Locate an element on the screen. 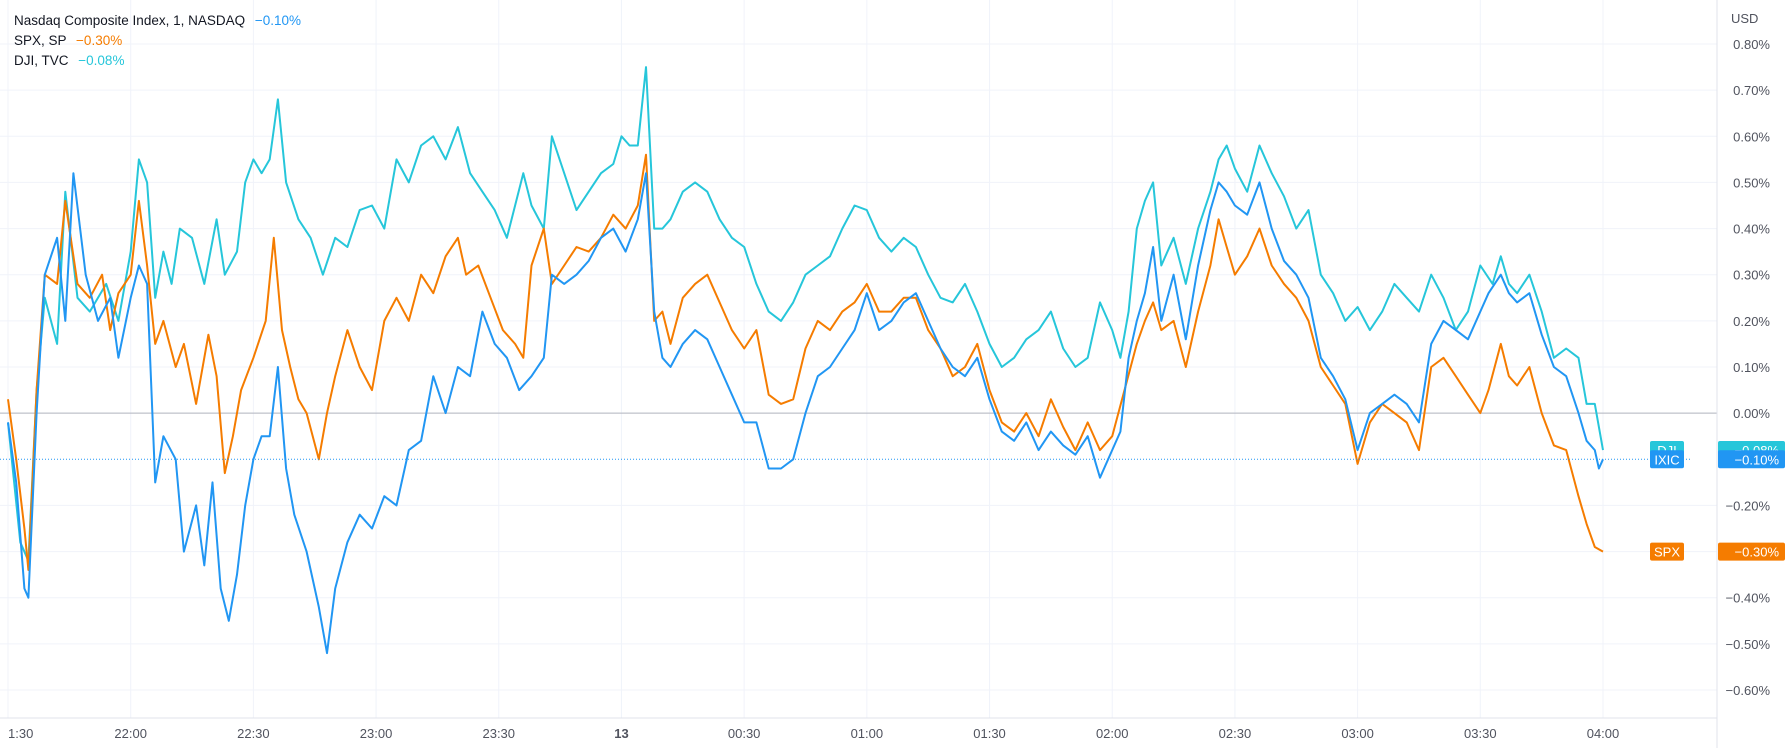  y-tick-label: 0.40% is located at coordinates (1751, 229).